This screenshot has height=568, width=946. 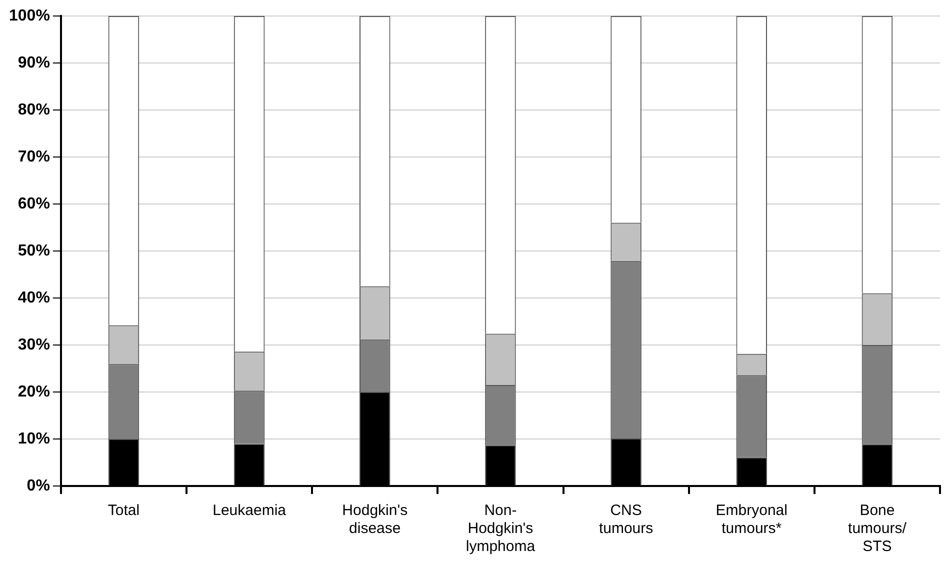 What do you see at coordinates (34, 157) in the screenshot?
I see `y-tick-label: 70%` at bounding box center [34, 157].